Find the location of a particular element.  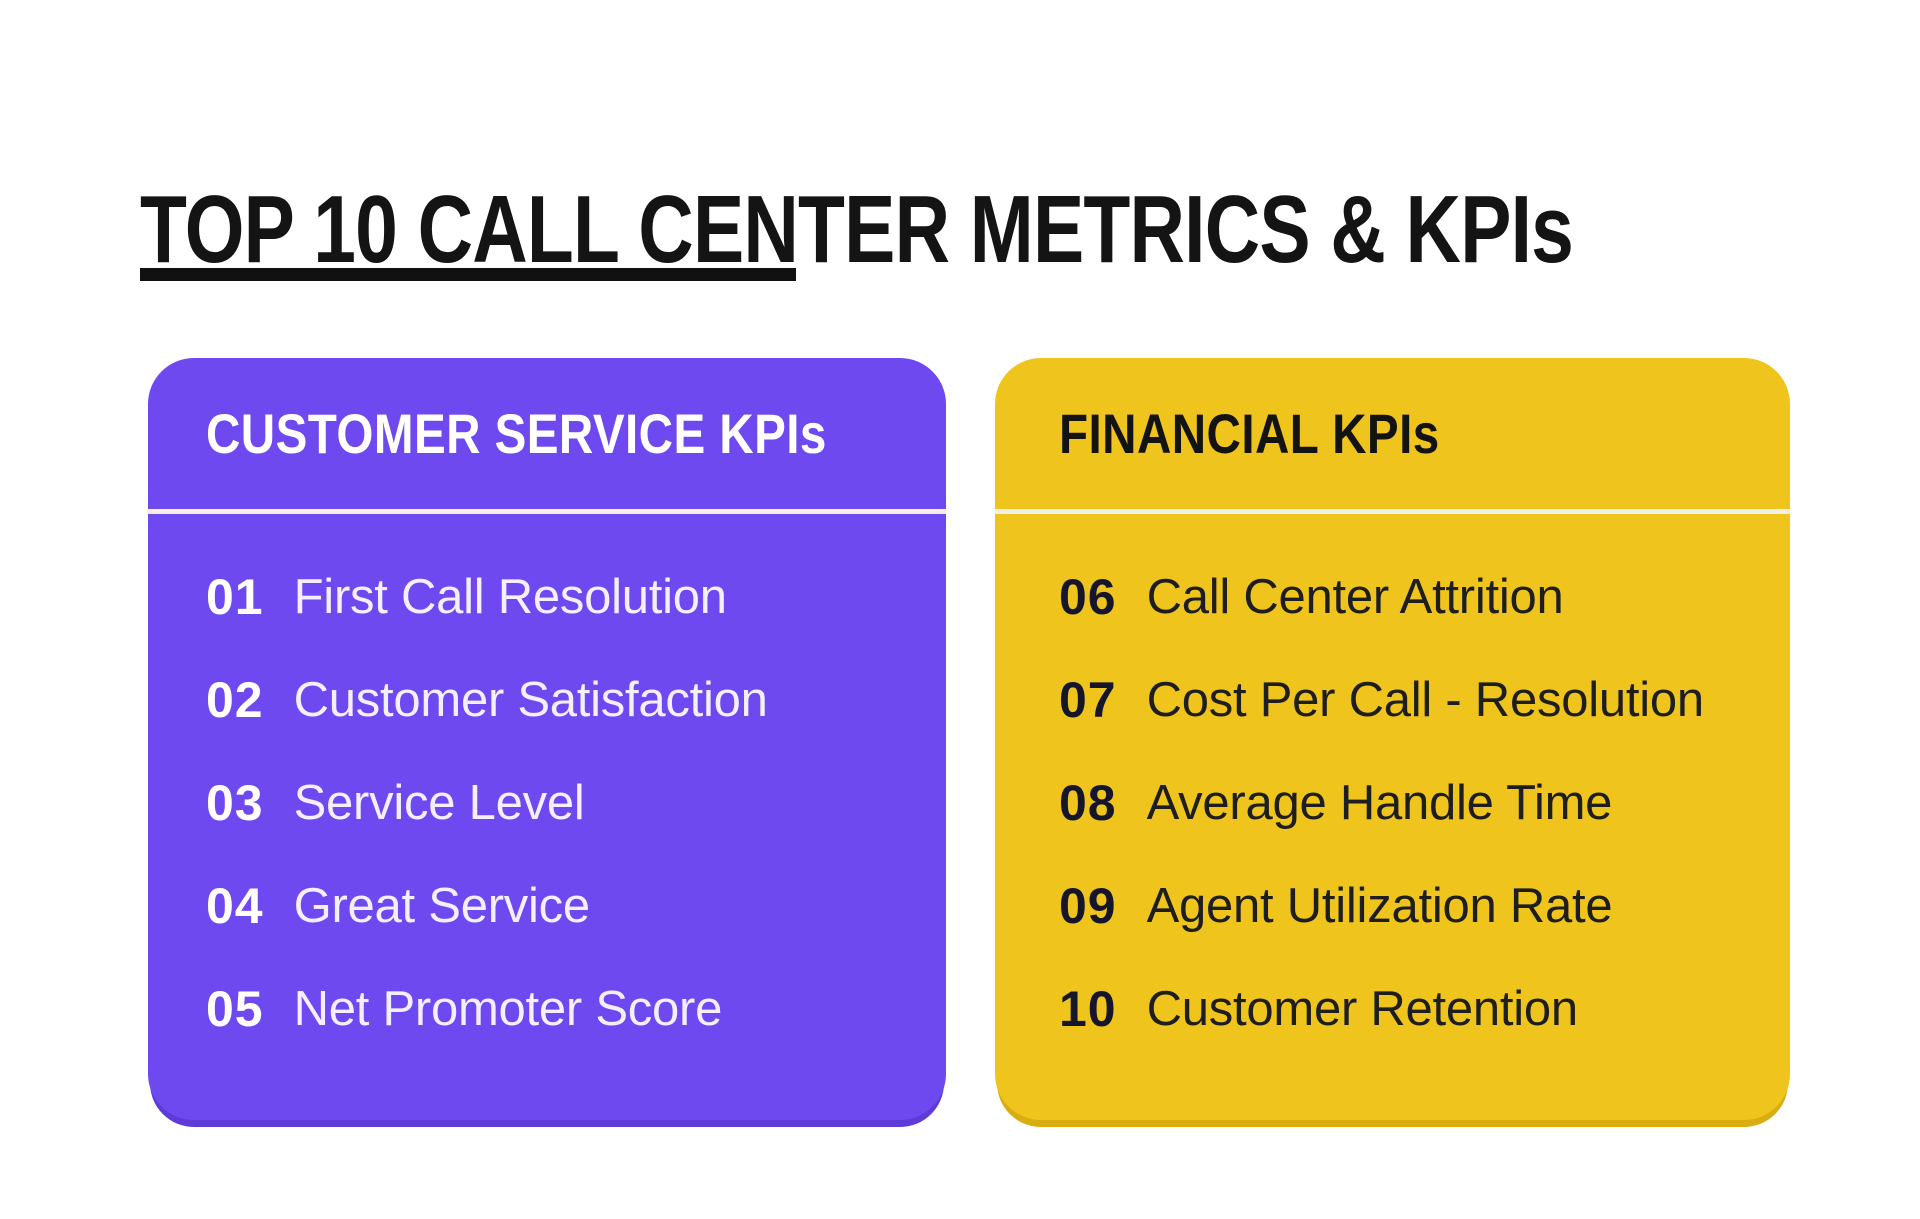

kpi-list-item: 03 Service Level is located at coordinates (576, 802).